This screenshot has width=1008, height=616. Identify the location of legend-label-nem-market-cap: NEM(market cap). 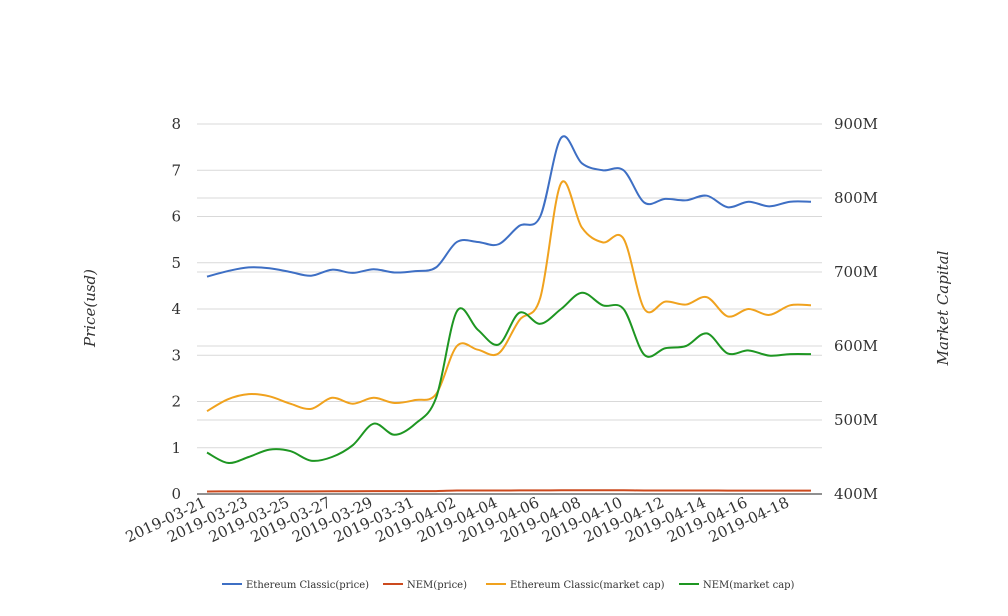
(749, 585).